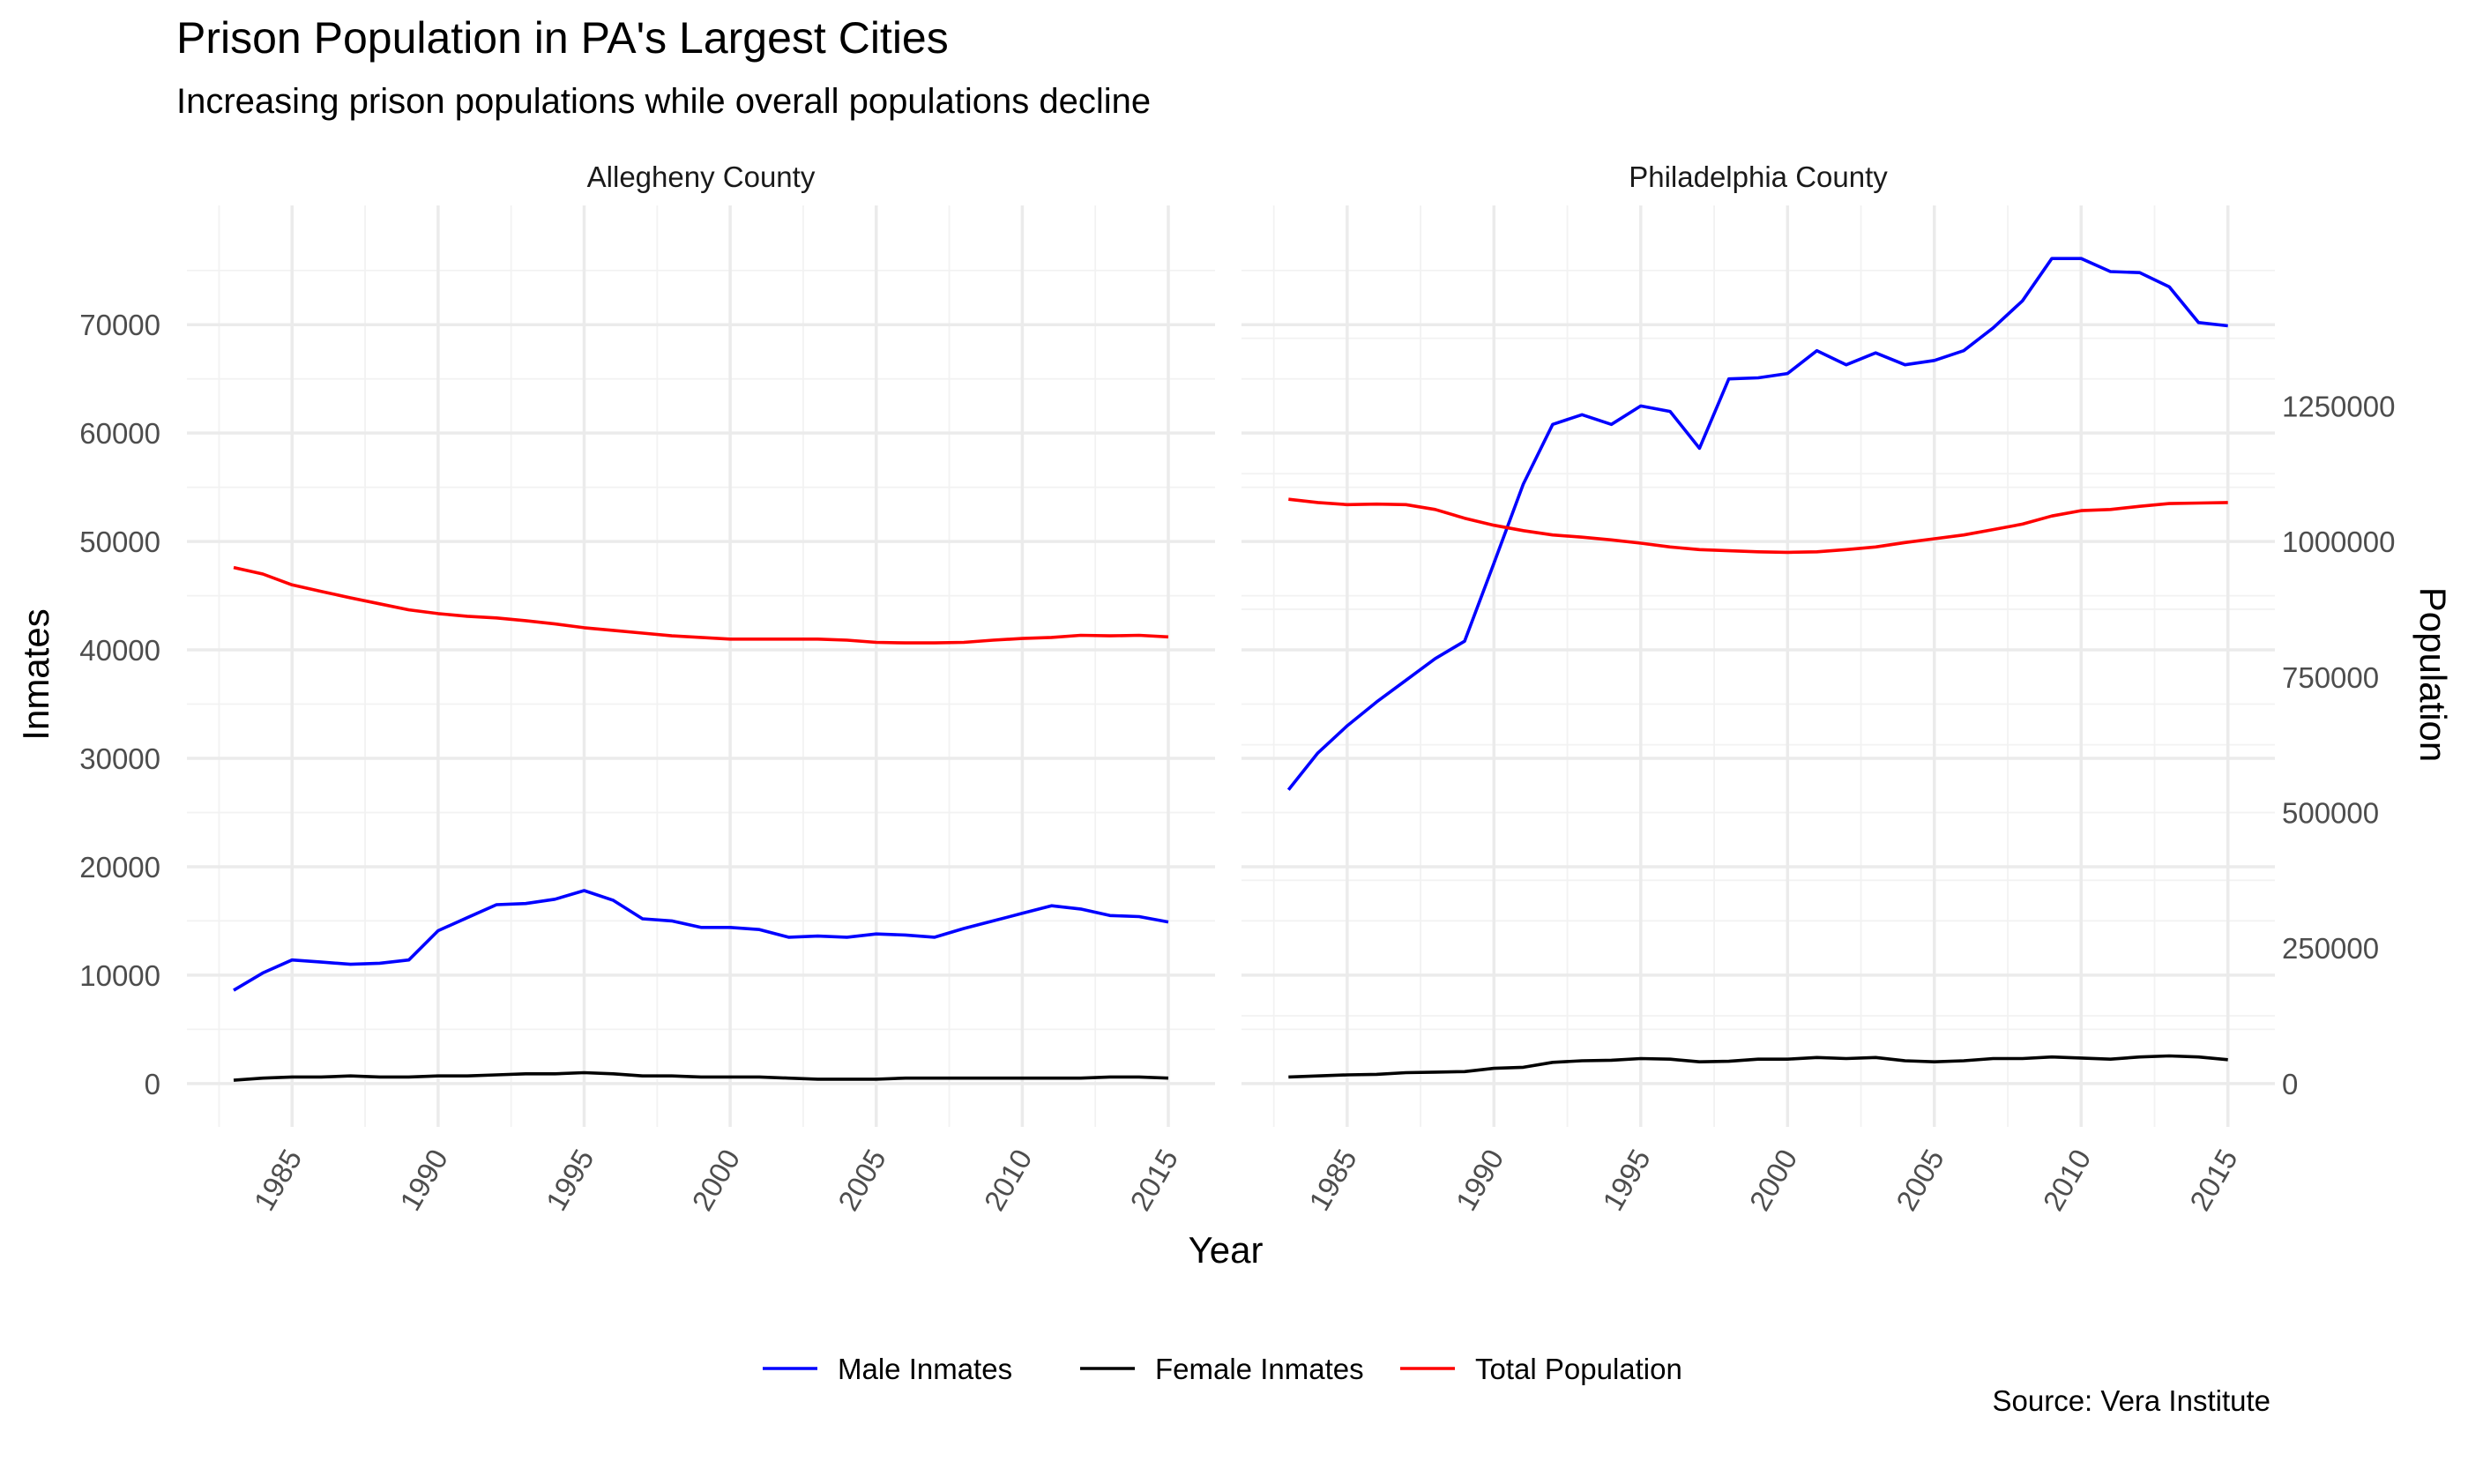  Describe the element at coordinates (562, 38) in the screenshot. I see `chart-title: Prison Population in PA's Largest Cities` at that location.